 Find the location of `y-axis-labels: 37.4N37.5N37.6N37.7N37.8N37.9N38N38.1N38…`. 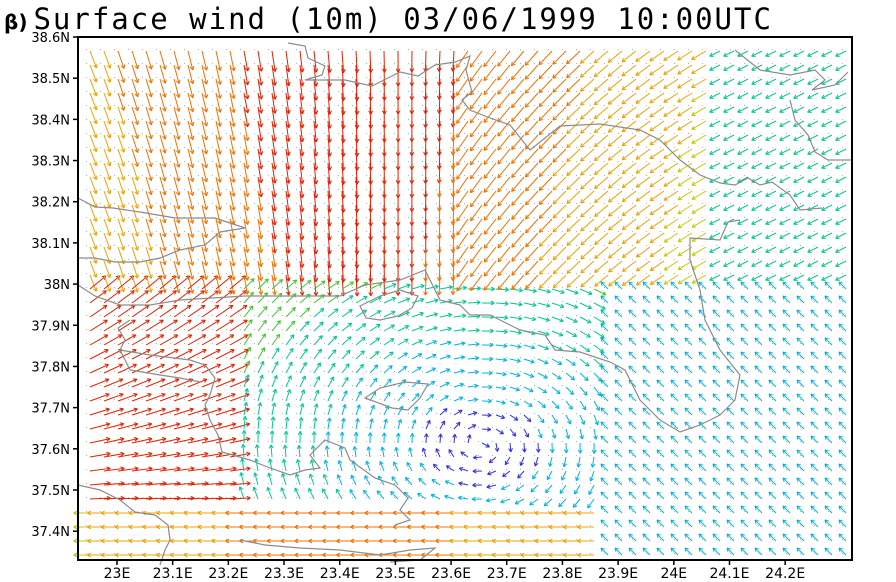

y-axis-labels: 37.4N37.5N37.6N37.7N37.8N37.9N38N38.1N38… is located at coordinates (54, 285).